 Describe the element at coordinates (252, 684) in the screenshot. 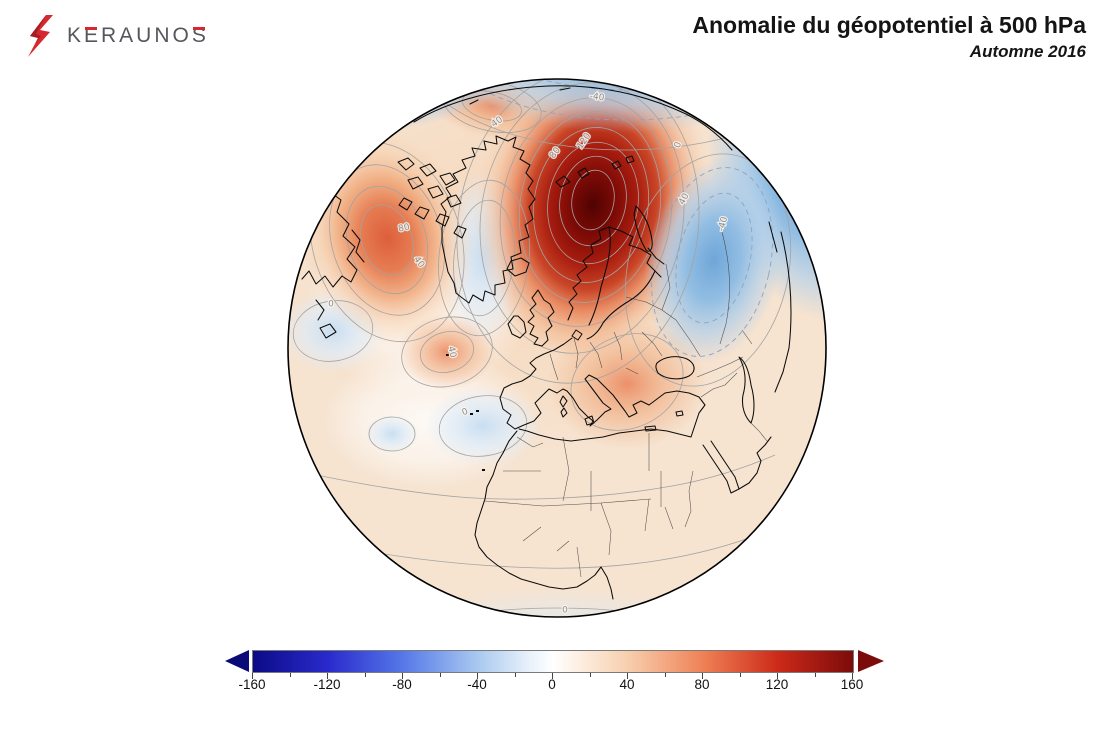

I see `colorbar-tick-label: -160` at that location.